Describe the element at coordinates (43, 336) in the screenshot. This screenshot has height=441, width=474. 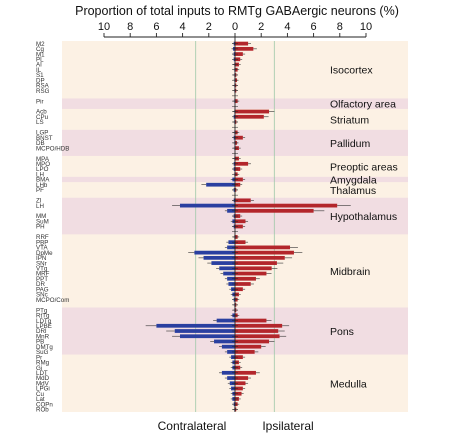
I see `row-label: MnR` at that location.